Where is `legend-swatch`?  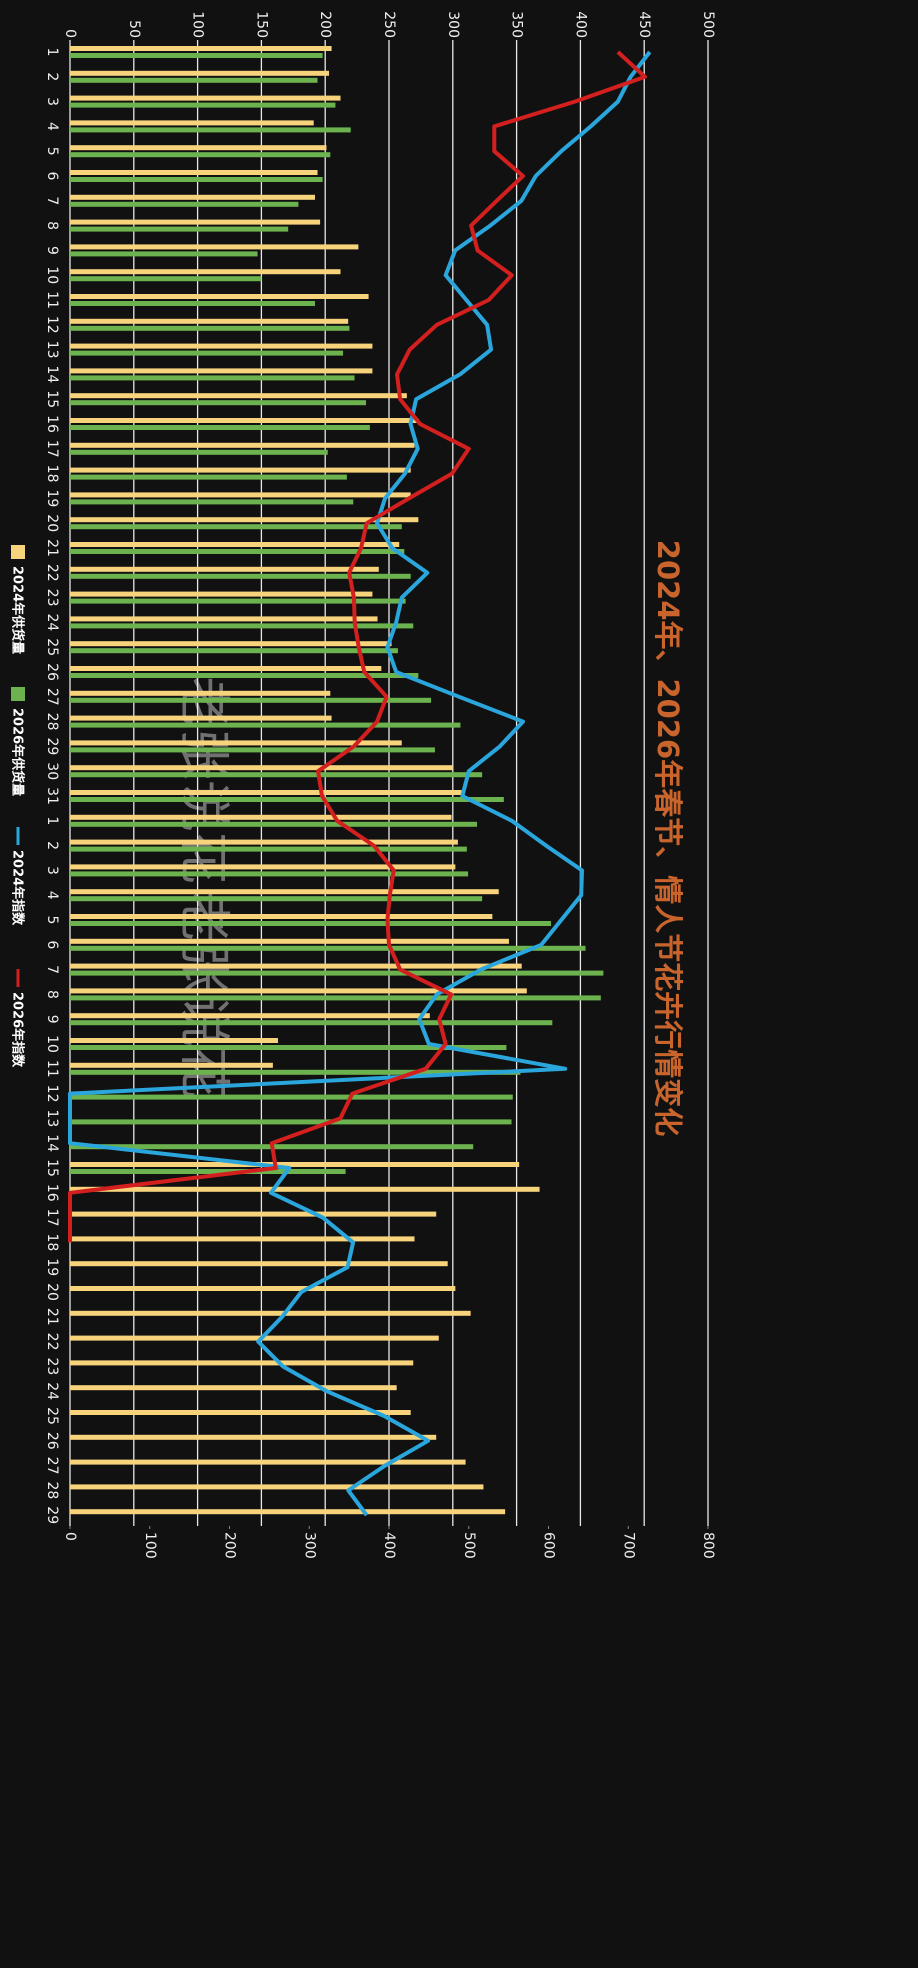
legend-swatch is located at coordinates (18, 552).